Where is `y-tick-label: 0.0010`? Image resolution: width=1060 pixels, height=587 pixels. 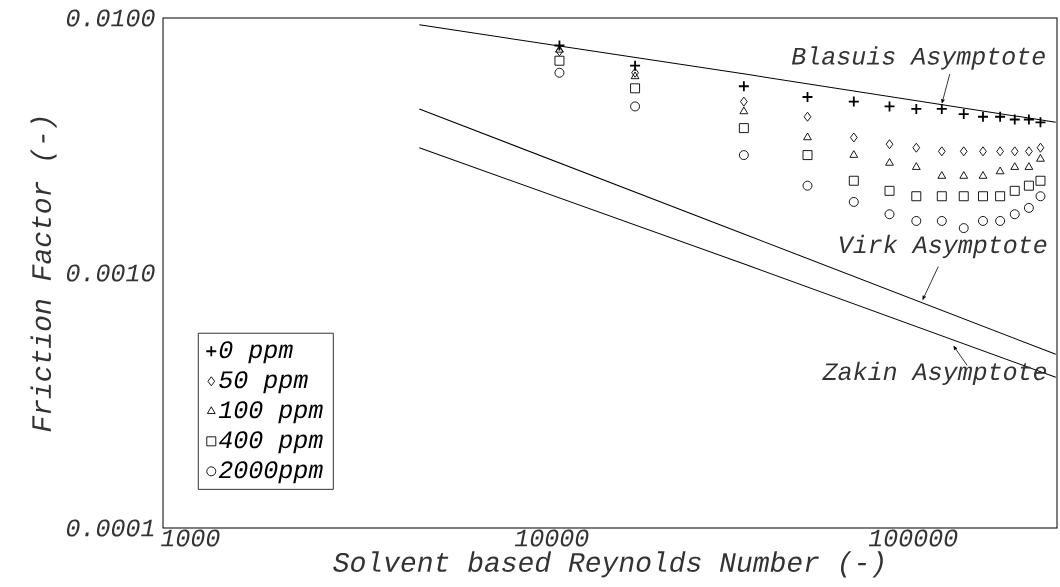 y-tick-label: 0.0010 is located at coordinates (110, 273).